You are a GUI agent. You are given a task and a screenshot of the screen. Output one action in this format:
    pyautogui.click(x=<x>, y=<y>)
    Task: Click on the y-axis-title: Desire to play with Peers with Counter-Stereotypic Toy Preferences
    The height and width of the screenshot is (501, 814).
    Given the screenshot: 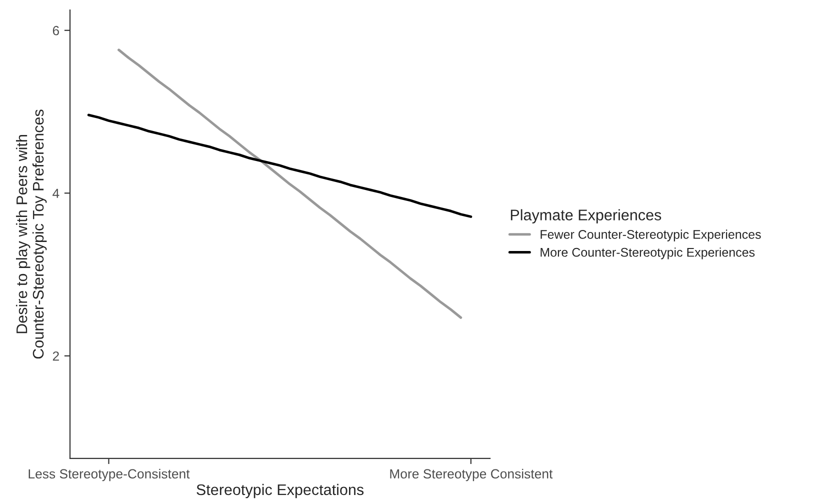 What is the action you would take?
    pyautogui.click(x=31, y=234)
    